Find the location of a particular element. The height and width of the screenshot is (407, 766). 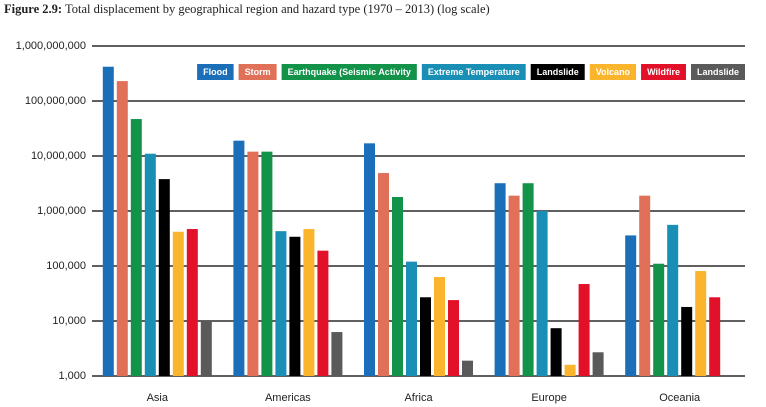

legend-label: Flood is located at coordinates (215, 72).